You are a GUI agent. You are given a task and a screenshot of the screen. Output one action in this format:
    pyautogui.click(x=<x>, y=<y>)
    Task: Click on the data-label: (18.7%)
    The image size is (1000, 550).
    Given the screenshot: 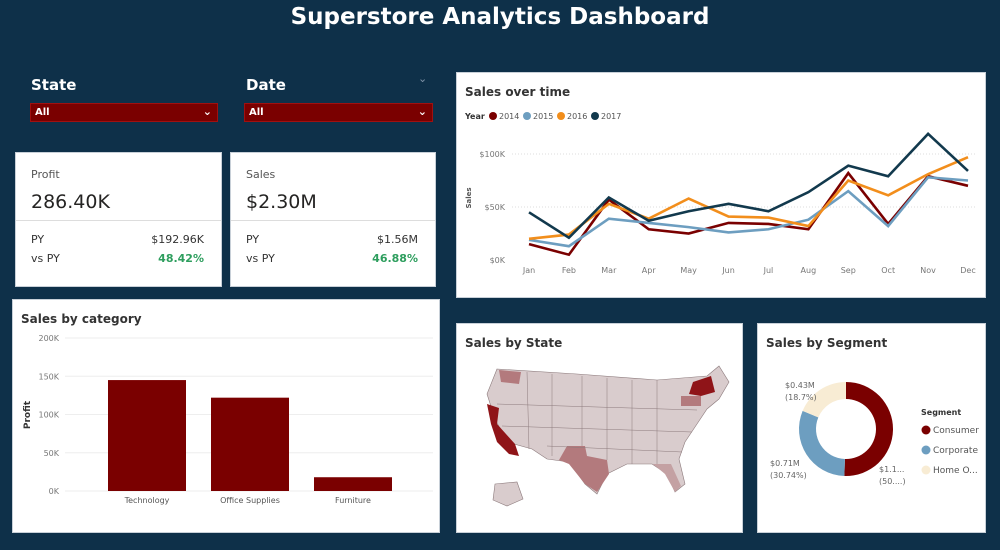 What is the action you would take?
    pyautogui.click(x=801, y=397)
    